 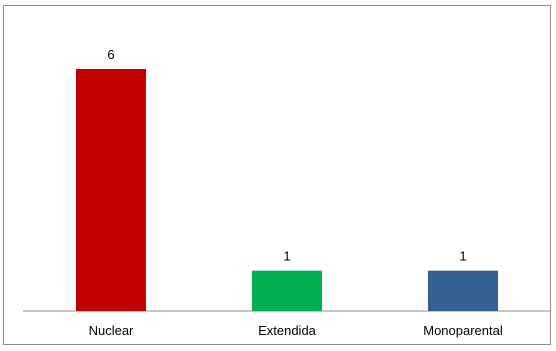 What do you see at coordinates (111, 190) in the screenshot?
I see `bar-nuclear` at bounding box center [111, 190].